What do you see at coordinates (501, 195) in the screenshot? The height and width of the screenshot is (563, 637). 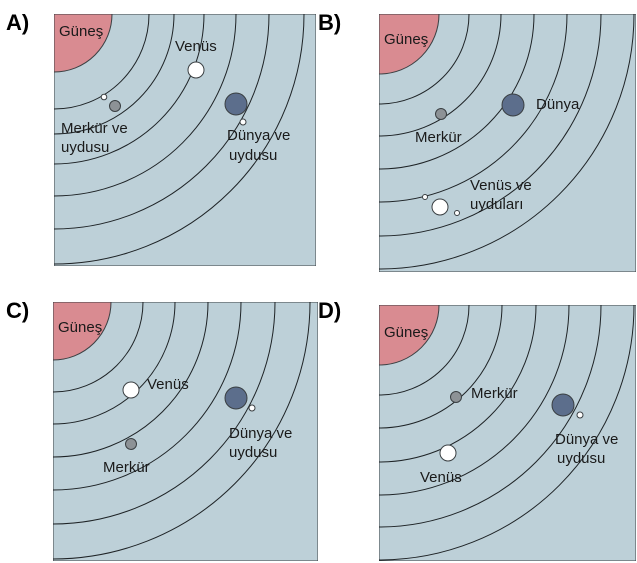 I see `venus-label: Venüs ve uyduları` at bounding box center [501, 195].